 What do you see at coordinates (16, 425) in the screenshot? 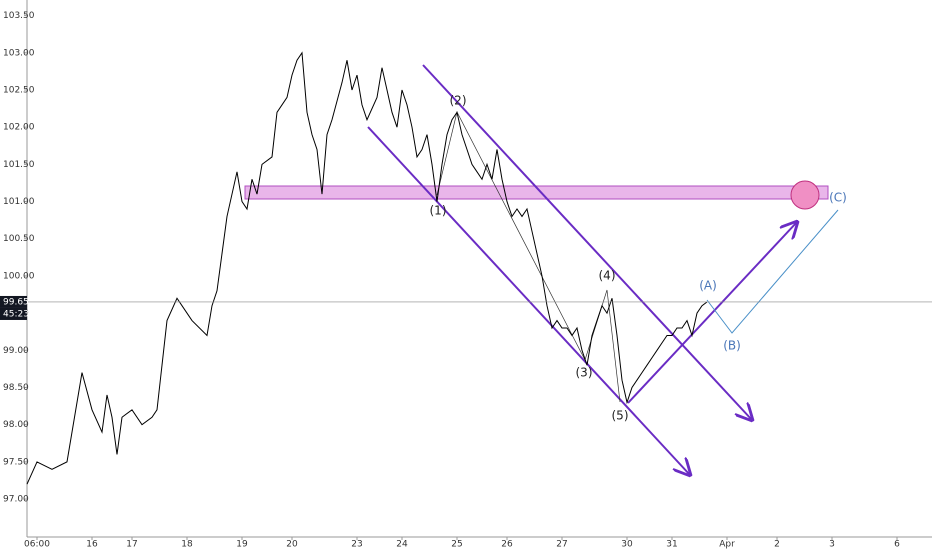
I see `y-tick-label: 98.00` at bounding box center [16, 425].